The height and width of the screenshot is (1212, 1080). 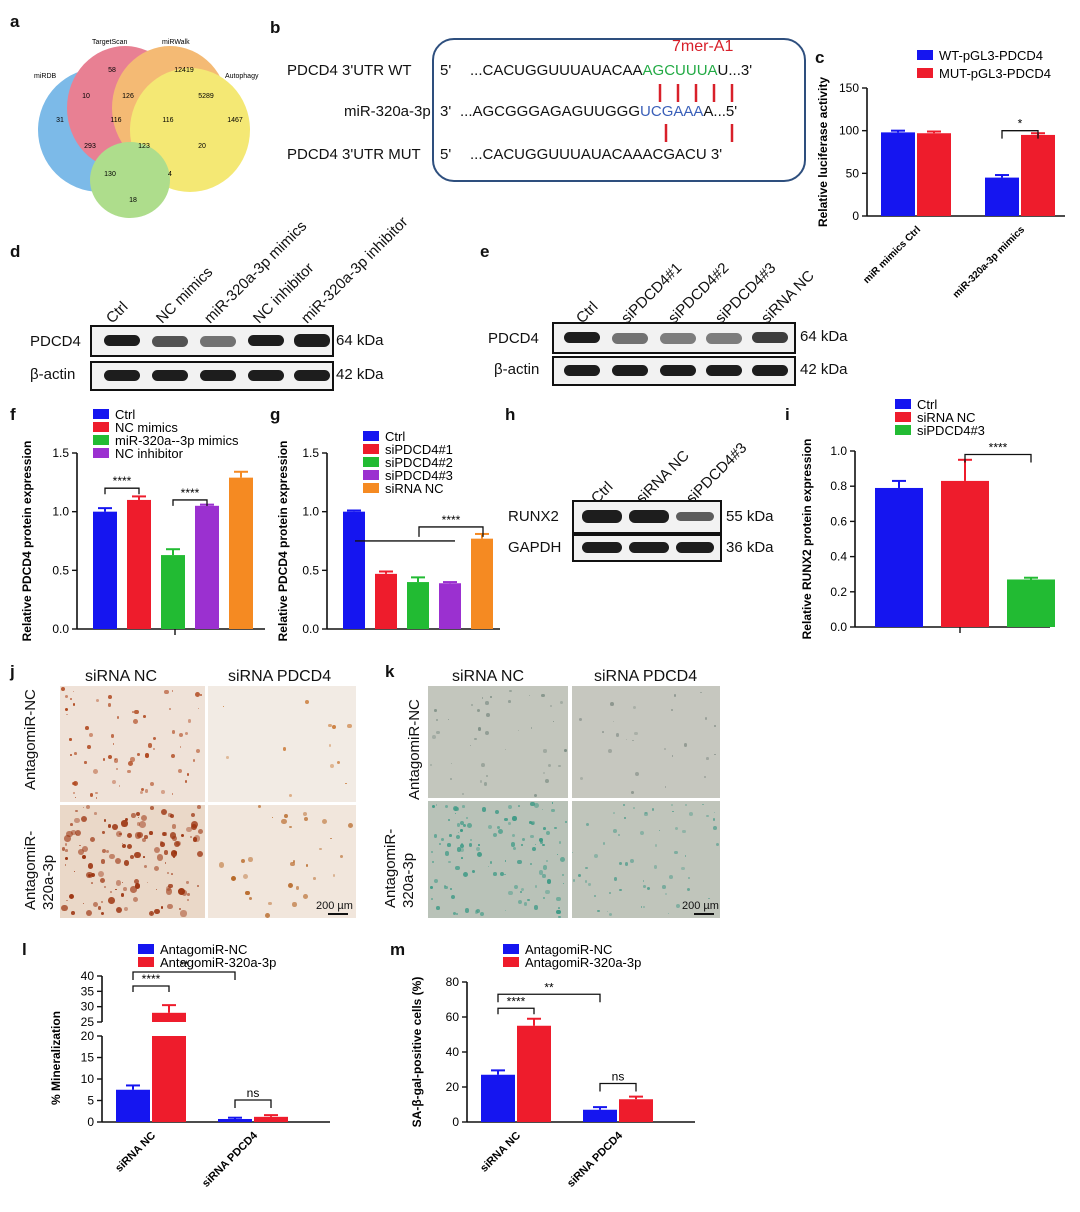 What do you see at coordinates (680, 70) in the screenshot?
I see `wt-seed-match: AGCUUUA` at bounding box center [680, 70].